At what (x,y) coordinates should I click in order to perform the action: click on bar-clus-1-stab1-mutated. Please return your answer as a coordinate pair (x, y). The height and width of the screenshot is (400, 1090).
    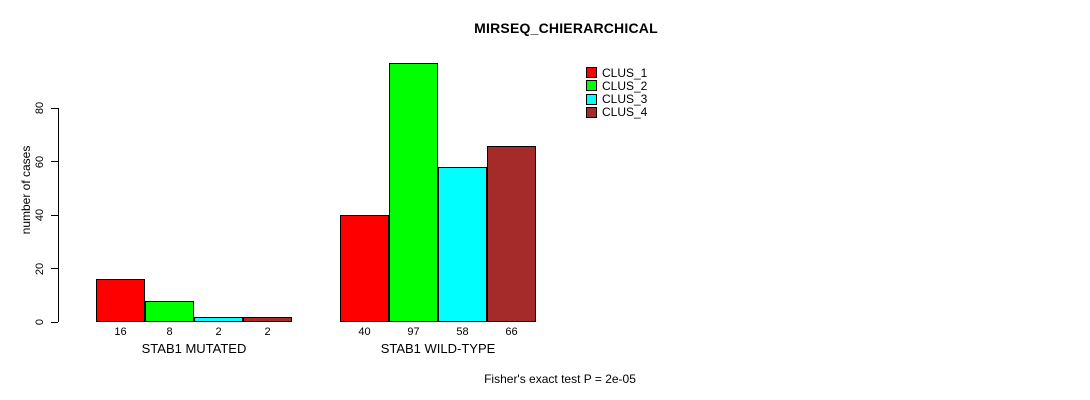
    Looking at the image, I should click on (120, 300).